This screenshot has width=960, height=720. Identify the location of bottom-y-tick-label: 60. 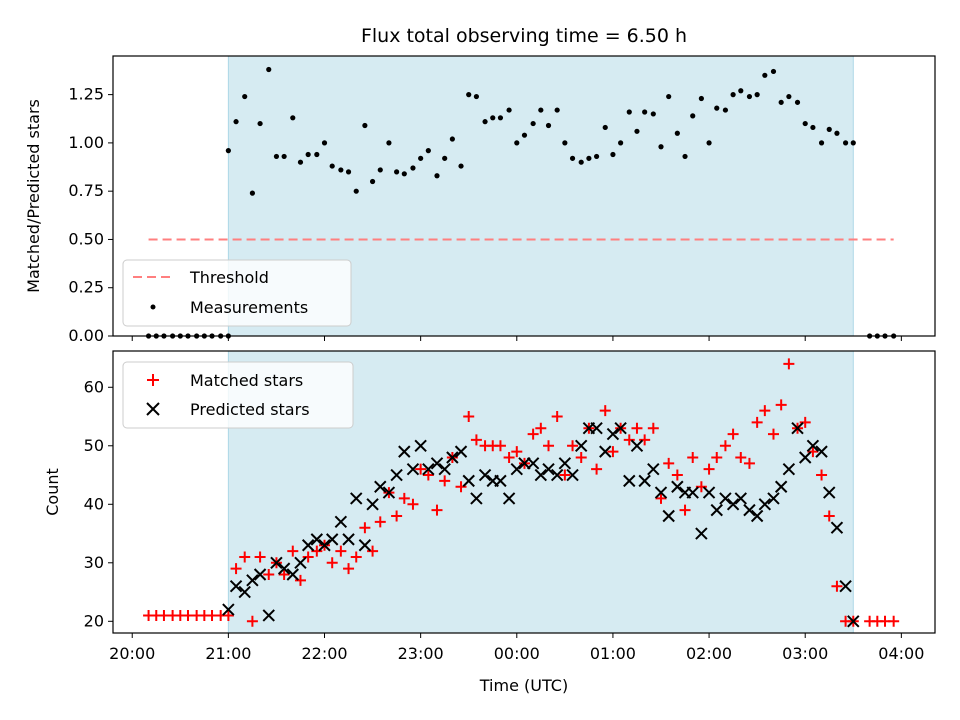
(94, 386).